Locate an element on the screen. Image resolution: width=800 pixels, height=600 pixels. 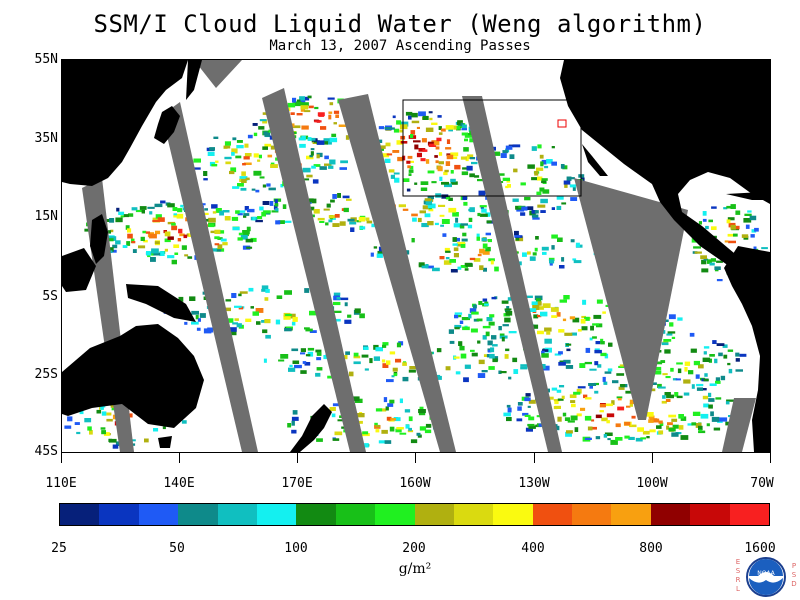
lon-label-170e: 170E is located at coordinates (297, 483).